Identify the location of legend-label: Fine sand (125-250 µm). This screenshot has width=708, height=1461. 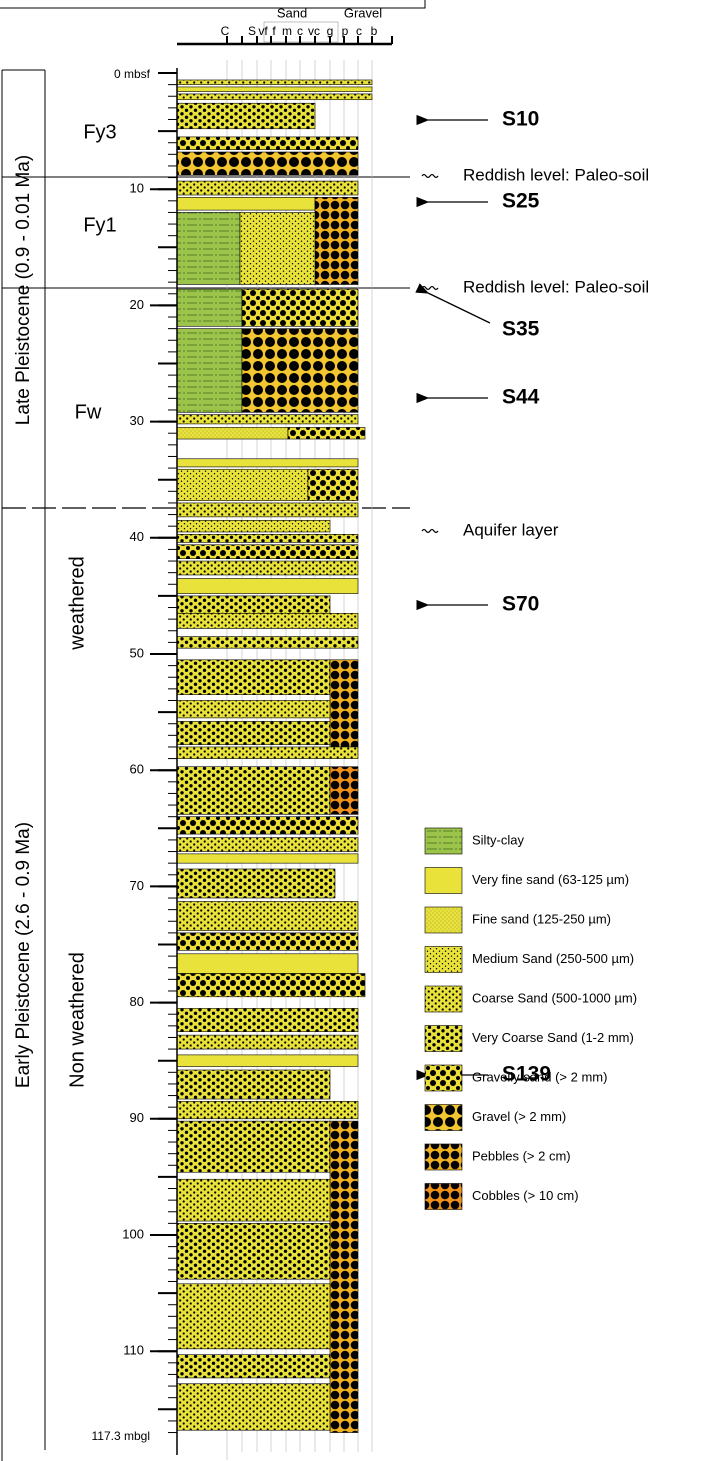
(541, 918).